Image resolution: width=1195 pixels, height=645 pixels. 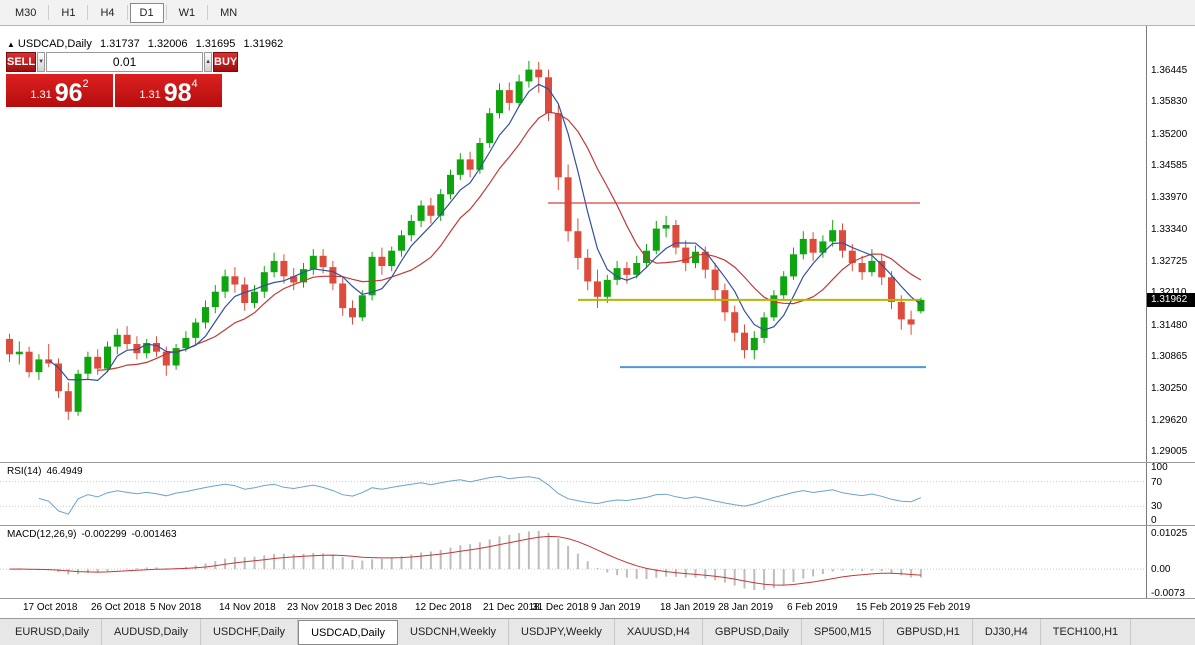 I want to click on price-scale-label: 1.30250, so click(x=1169, y=388).